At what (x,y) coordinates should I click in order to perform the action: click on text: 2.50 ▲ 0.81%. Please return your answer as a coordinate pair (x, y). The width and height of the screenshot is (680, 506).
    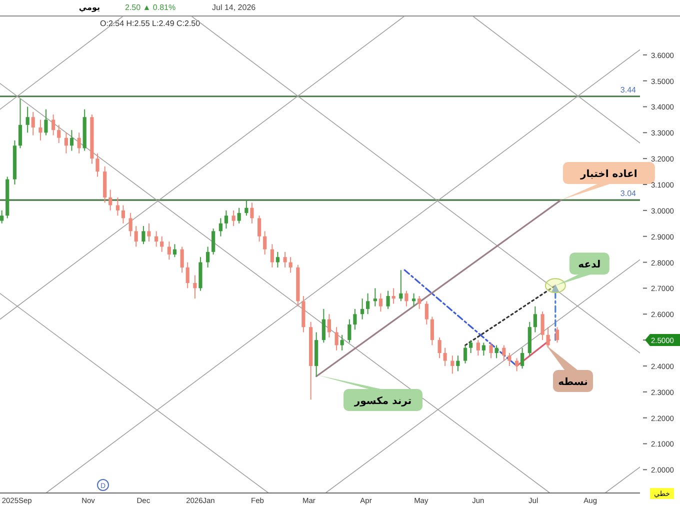
    Looking at the image, I should click on (150, 7).